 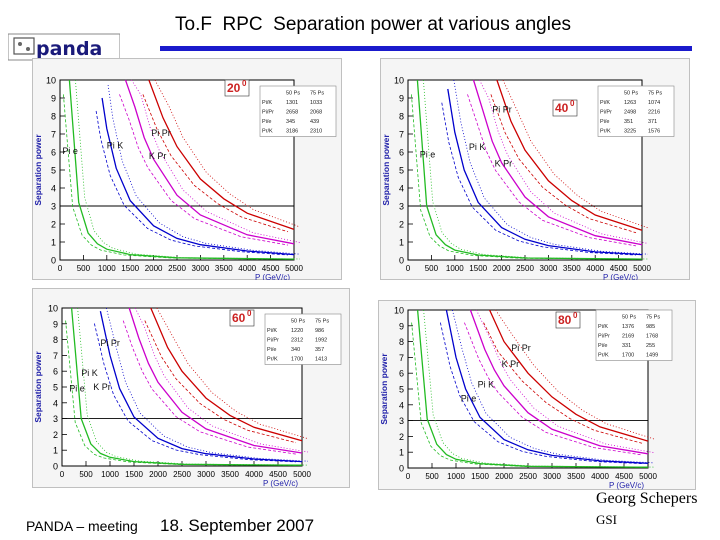 What do you see at coordinates (234, 88) in the screenshot?
I see `angle-label: 20` at bounding box center [234, 88].